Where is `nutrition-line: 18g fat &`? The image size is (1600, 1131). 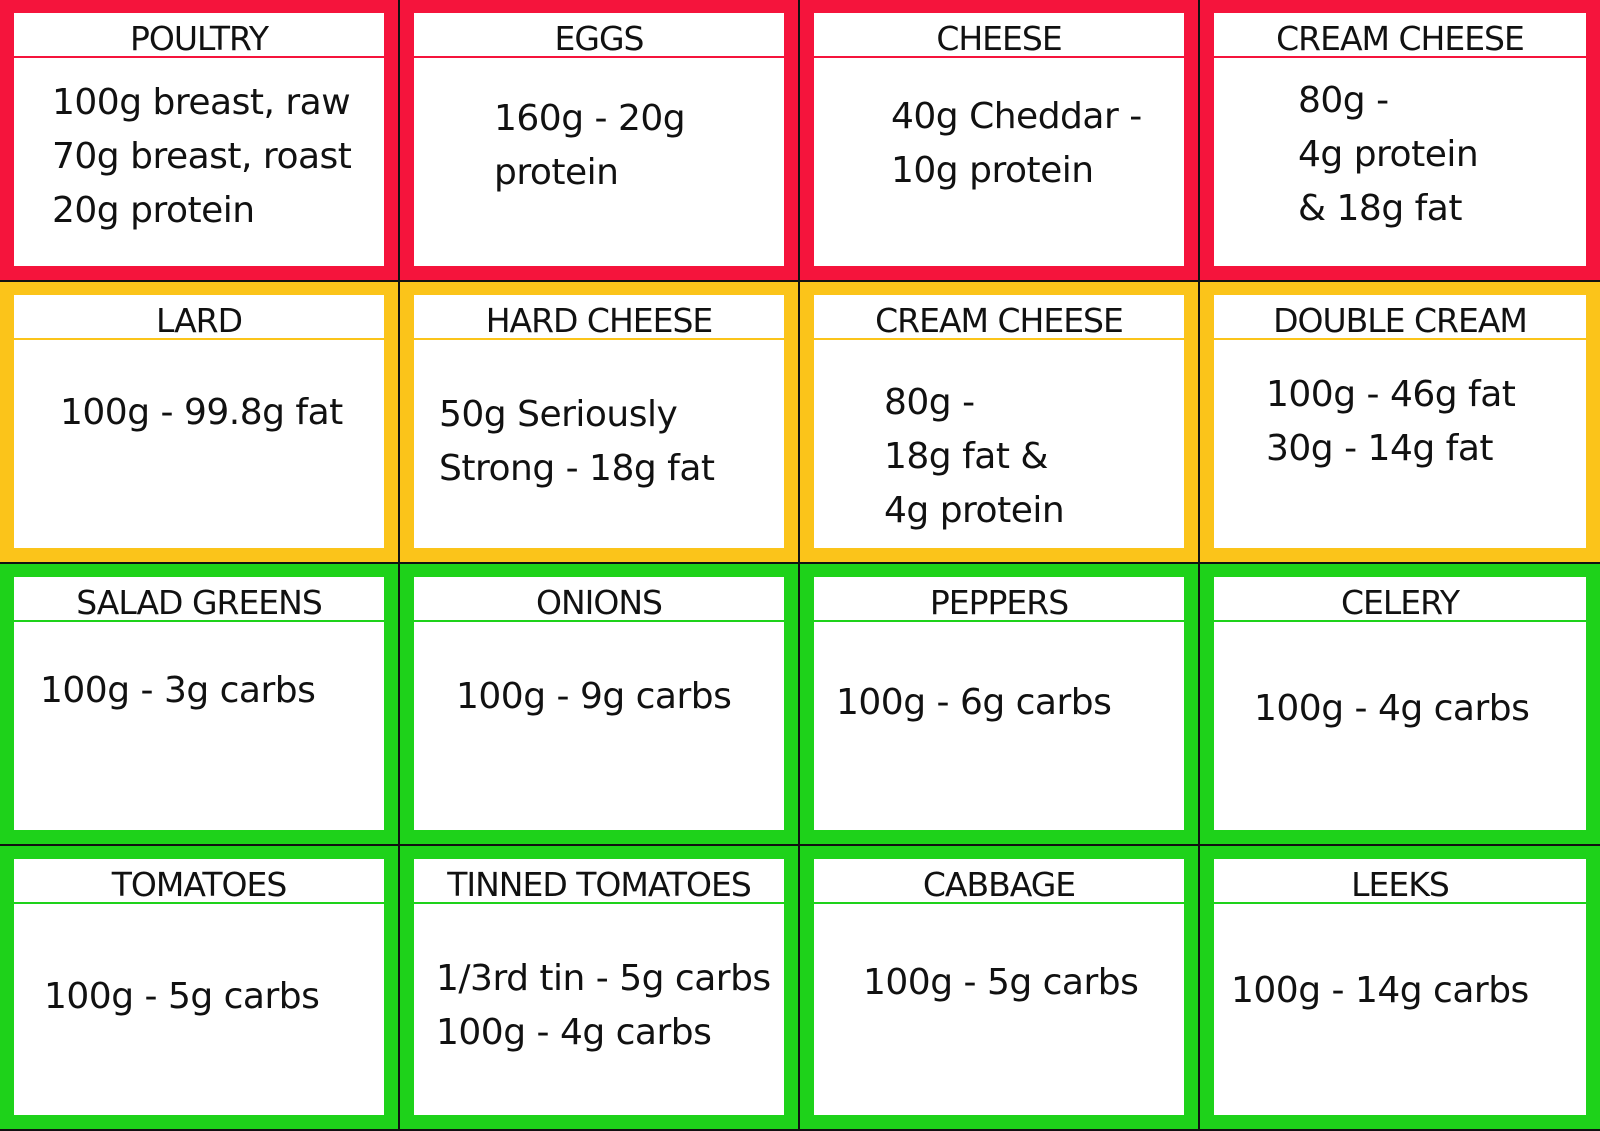
nutrition-line: 18g fat & is located at coordinates (966, 456).